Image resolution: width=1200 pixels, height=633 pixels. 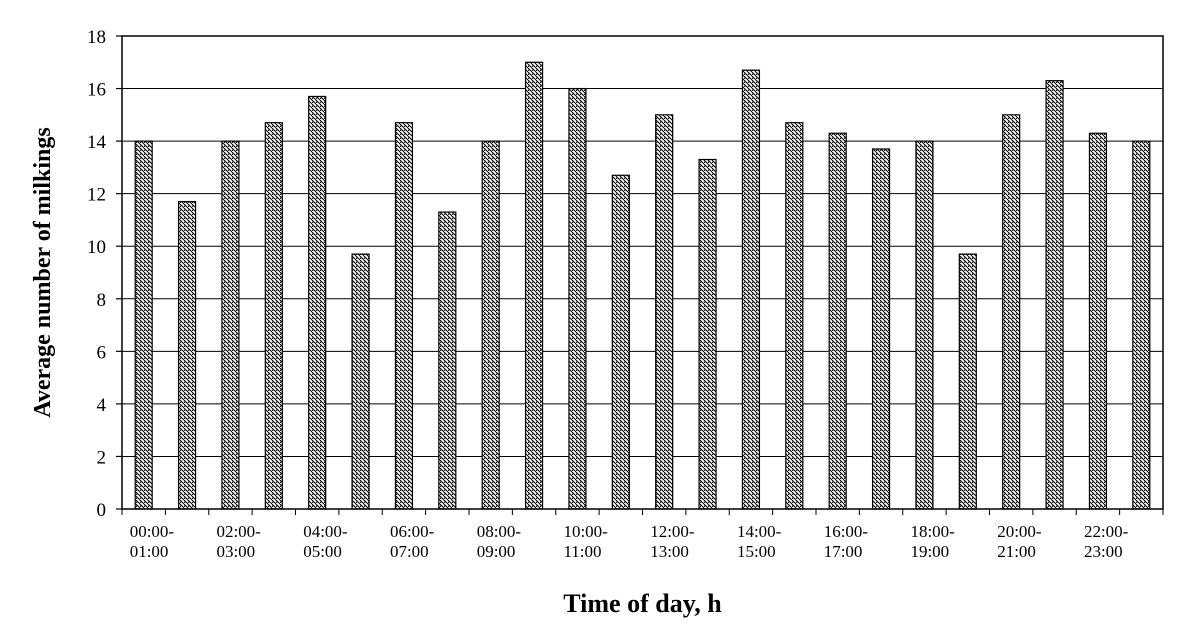 What do you see at coordinates (756, 551) in the screenshot?
I see `x-tick-label: 15:00` at bounding box center [756, 551].